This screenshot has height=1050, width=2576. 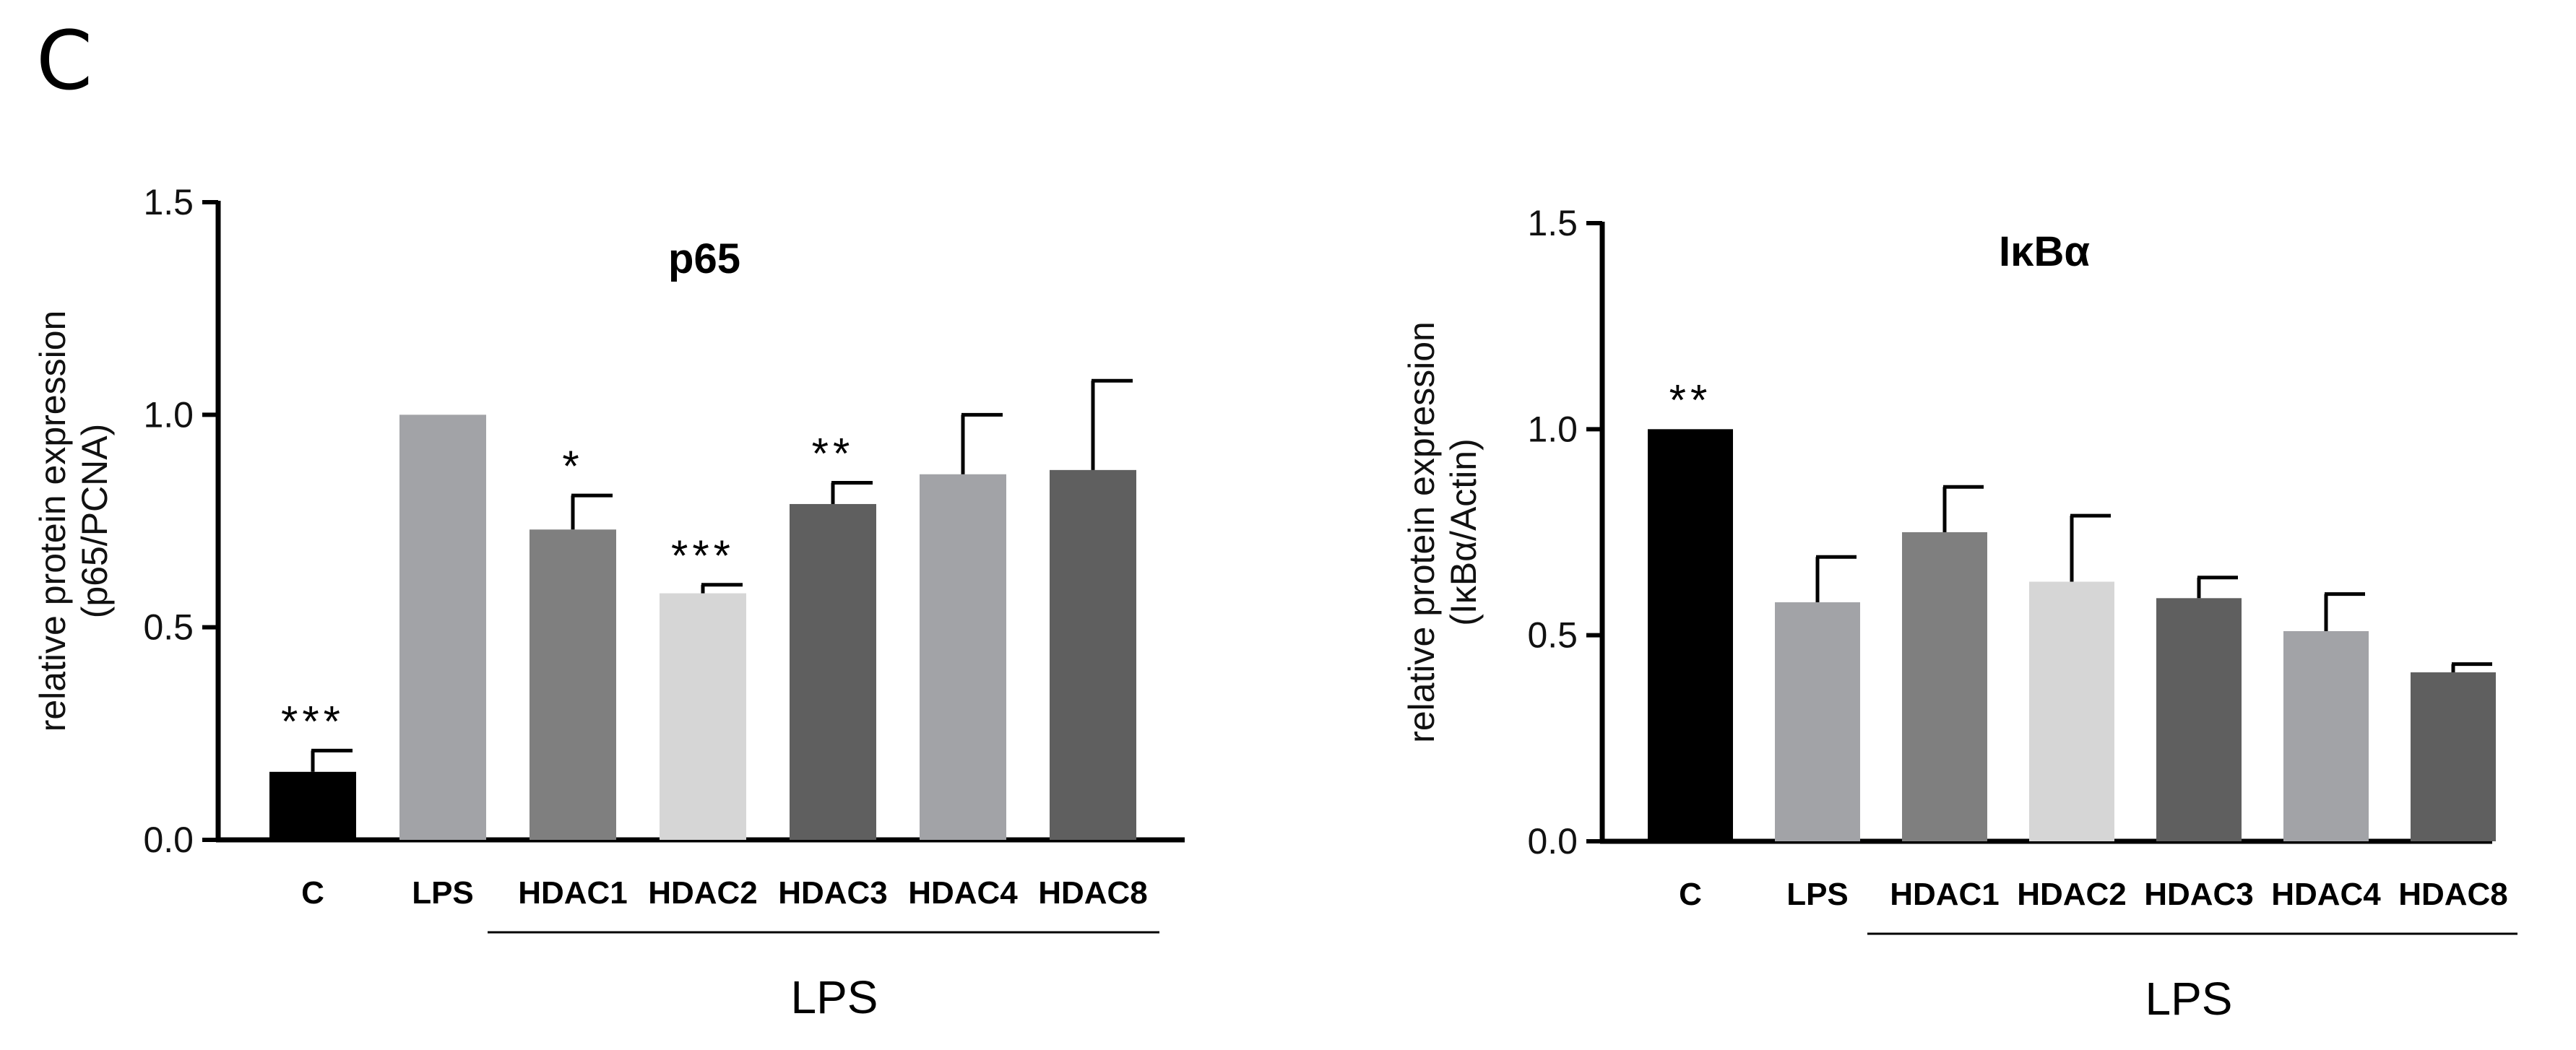 What do you see at coordinates (1552, 636) in the screenshot?
I see `chart2-y-tick-label: 0.5` at bounding box center [1552, 636].